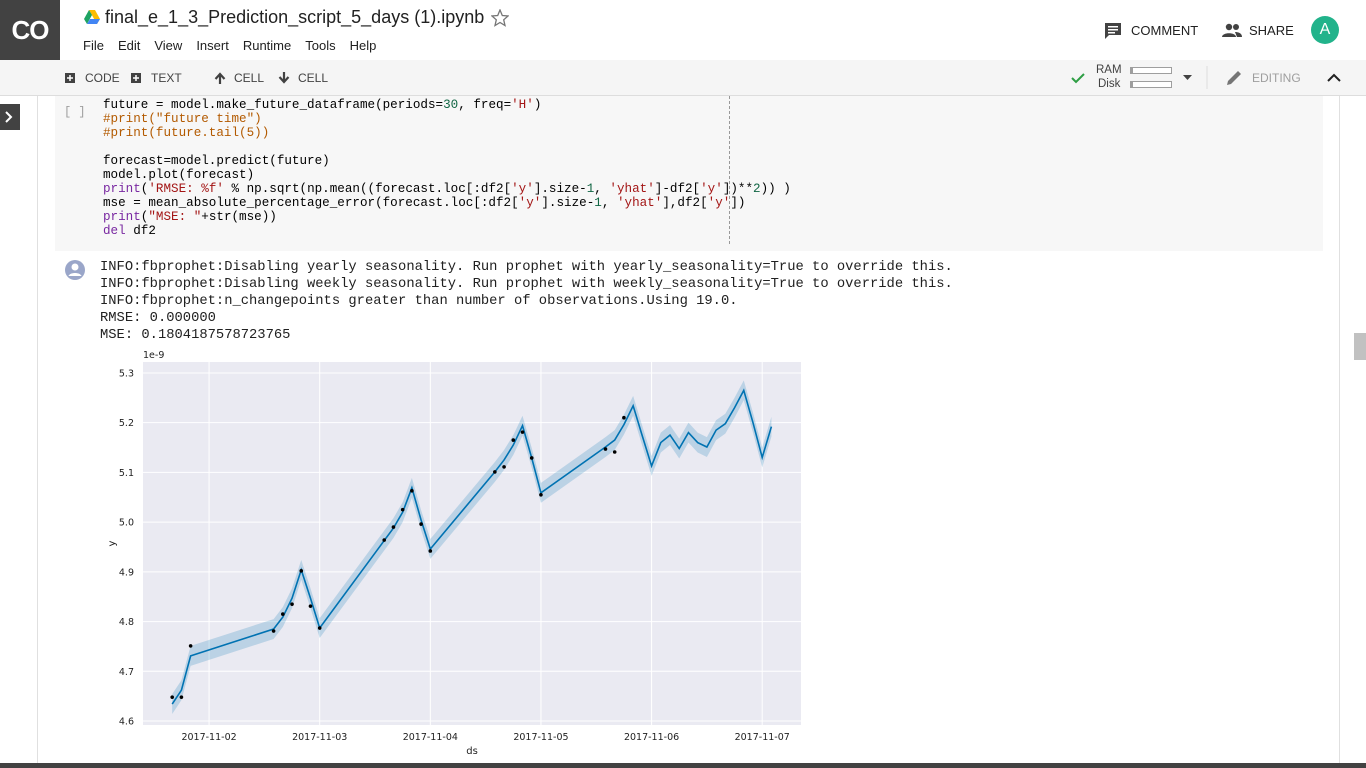  I want to click on code-token: 30, so click(451, 105).